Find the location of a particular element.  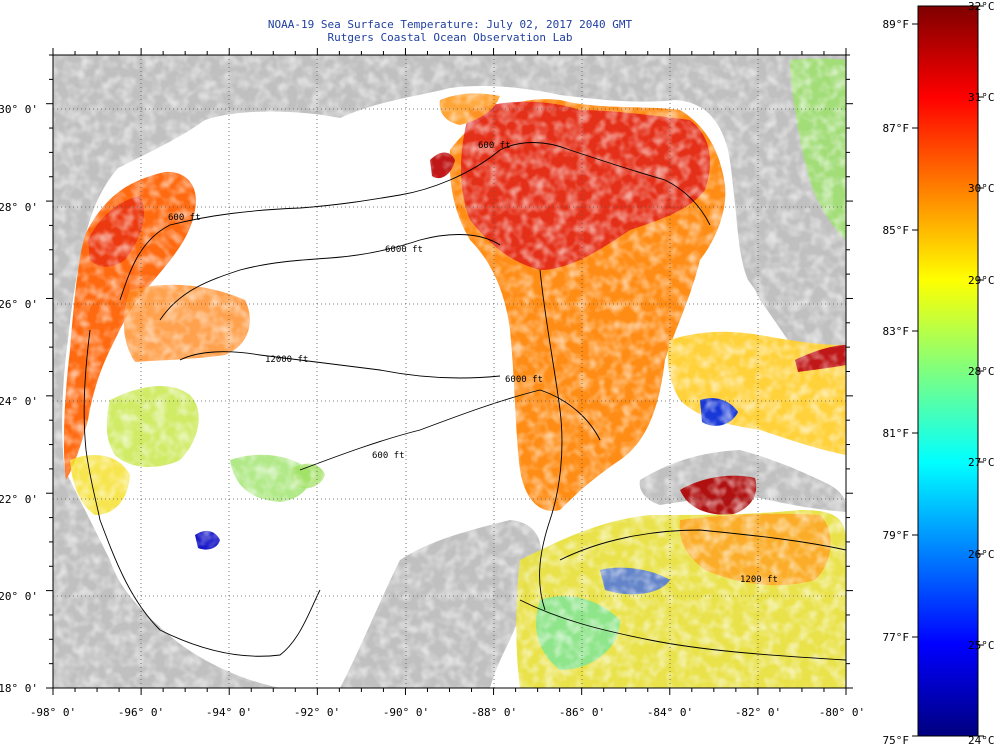

colorbar-c-label: 29°C is located at coordinates (981, 280).